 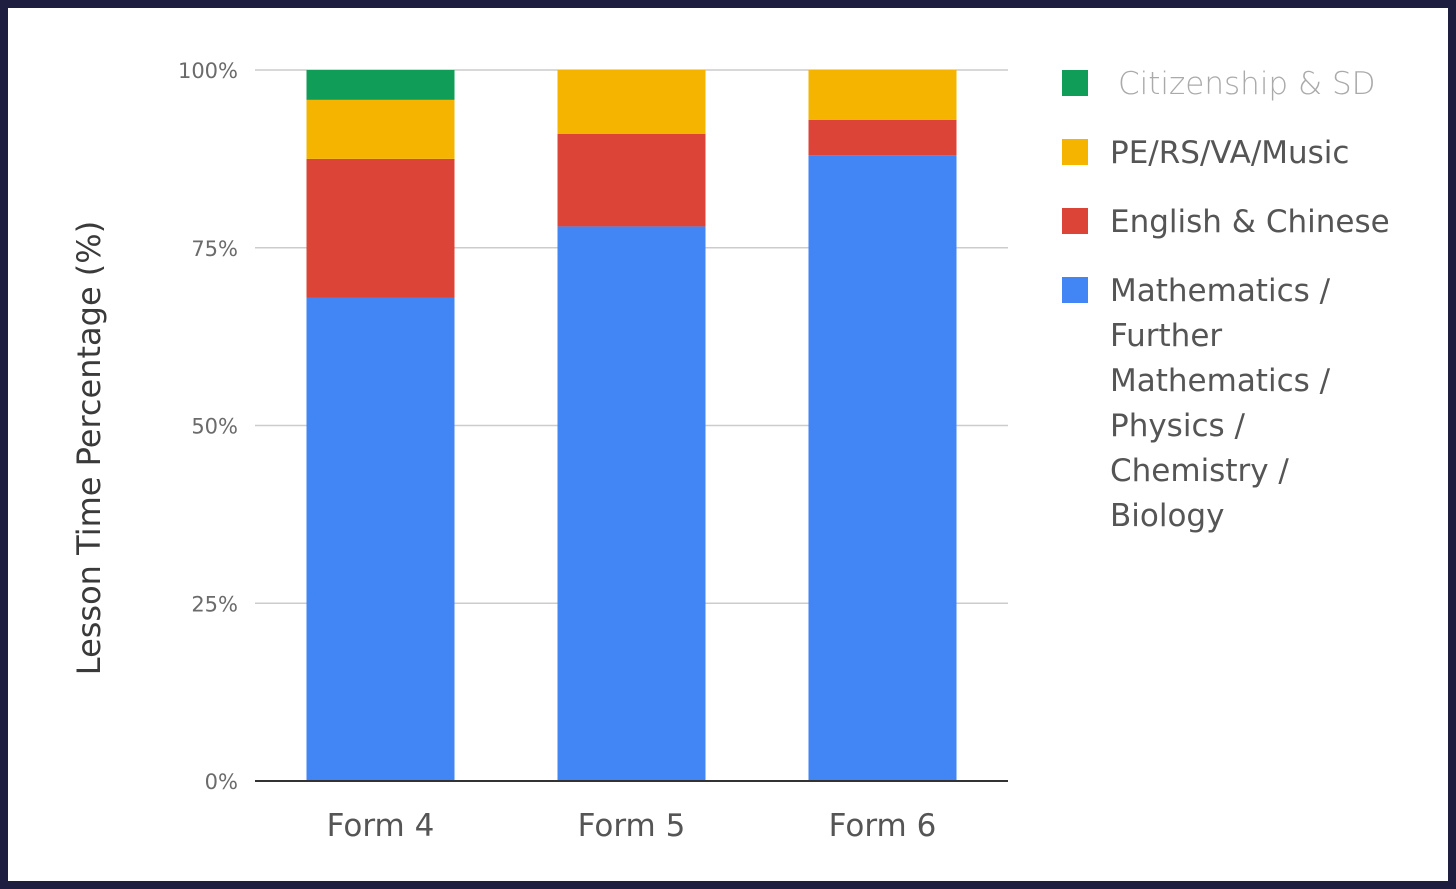 I want to click on x-category-label: Form 5, so click(x=632, y=826).